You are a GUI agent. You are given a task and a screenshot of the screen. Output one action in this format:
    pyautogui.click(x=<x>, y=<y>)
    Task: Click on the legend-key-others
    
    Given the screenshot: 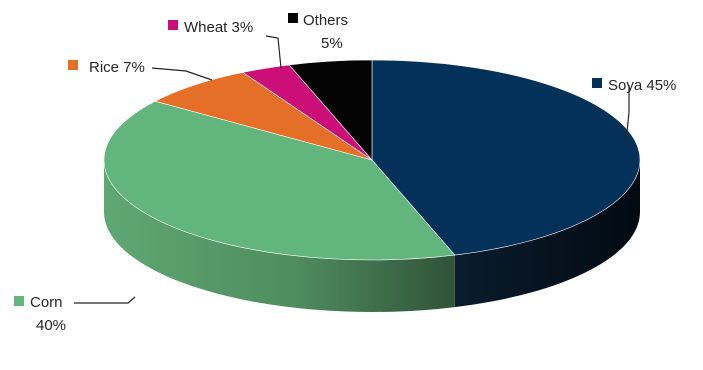 What is the action you would take?
    pyautogui.click(x=293, y=18)
    